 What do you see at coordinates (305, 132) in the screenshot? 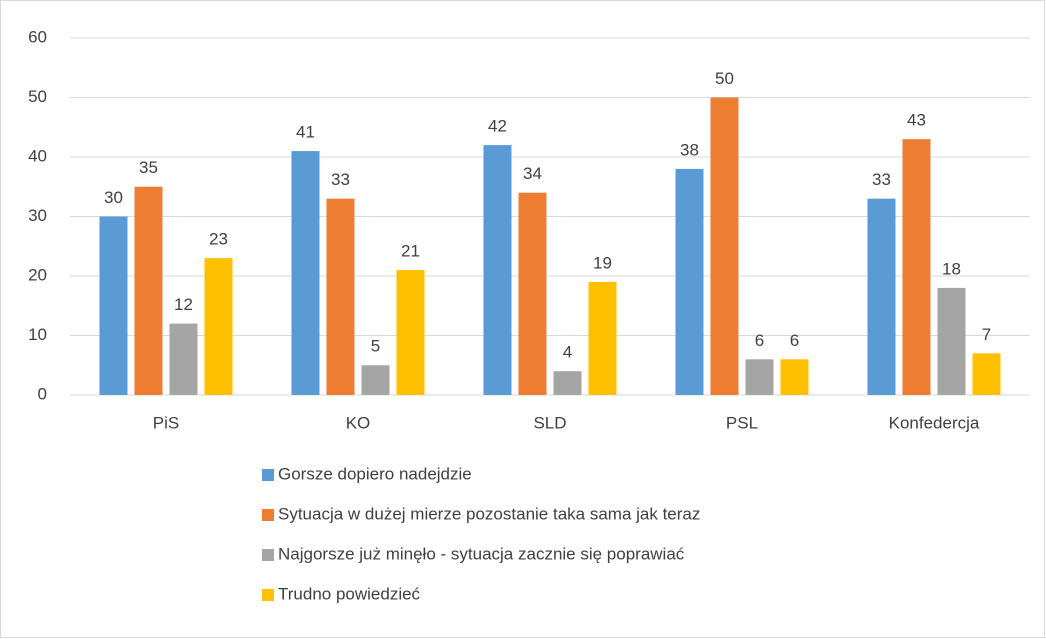
I see `data-label: 41` at bounding box center [305, 132].